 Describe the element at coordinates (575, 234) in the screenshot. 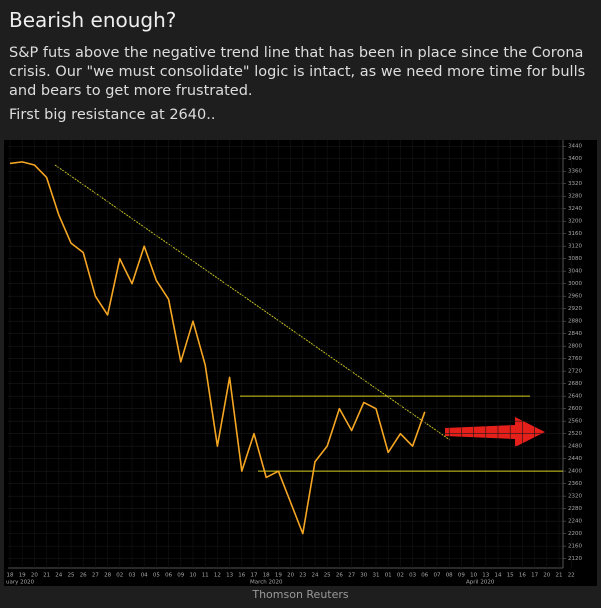

I see `y-tick-label: 3160` at that location.